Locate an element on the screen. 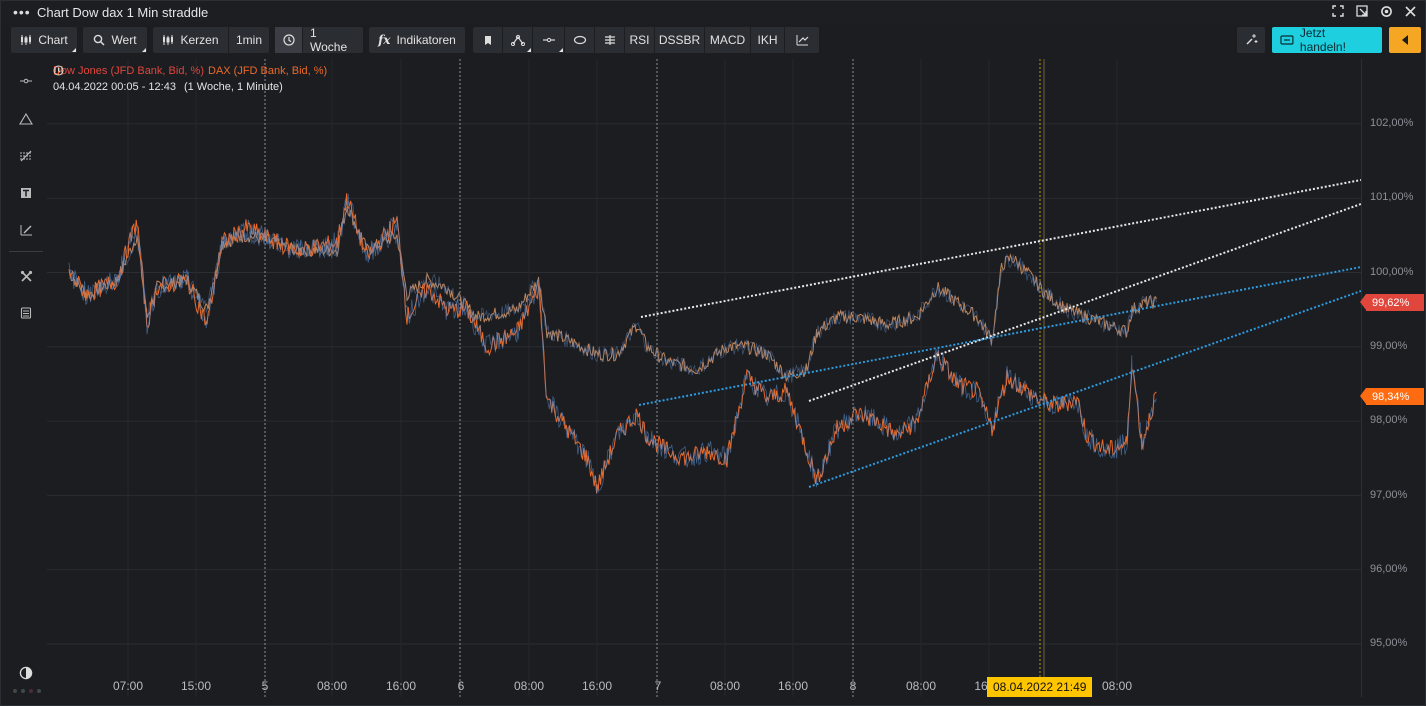 The width and height of the screenshot is (1426, 706). value-search-button: Wert is located at coordinates (115, 40).